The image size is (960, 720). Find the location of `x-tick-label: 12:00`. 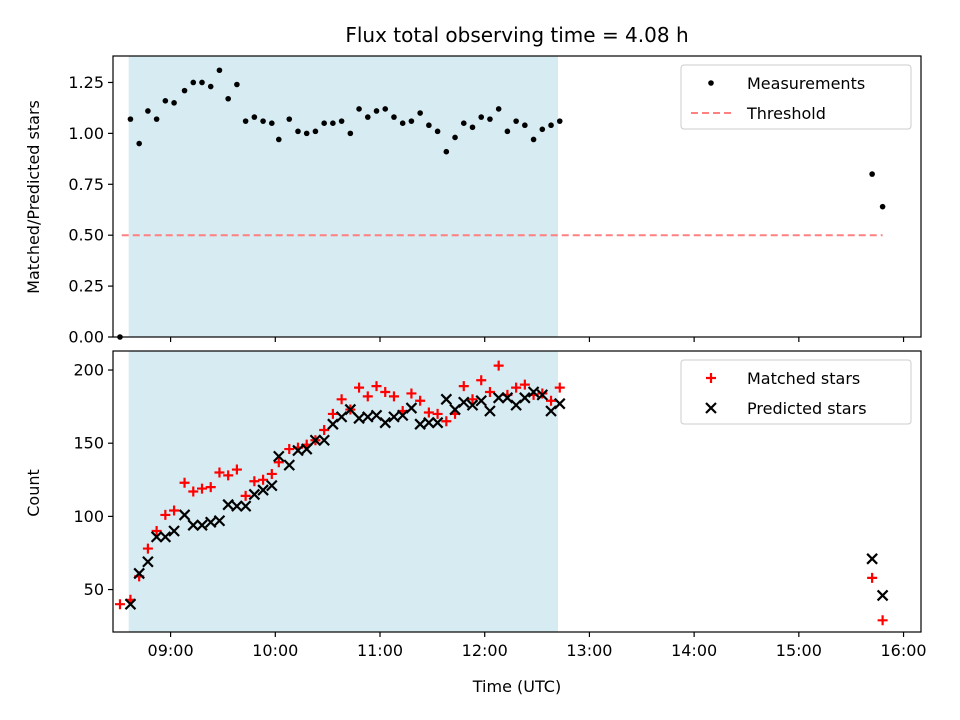

x-tick-label: 12:00 is located at coordinates (485, 650).